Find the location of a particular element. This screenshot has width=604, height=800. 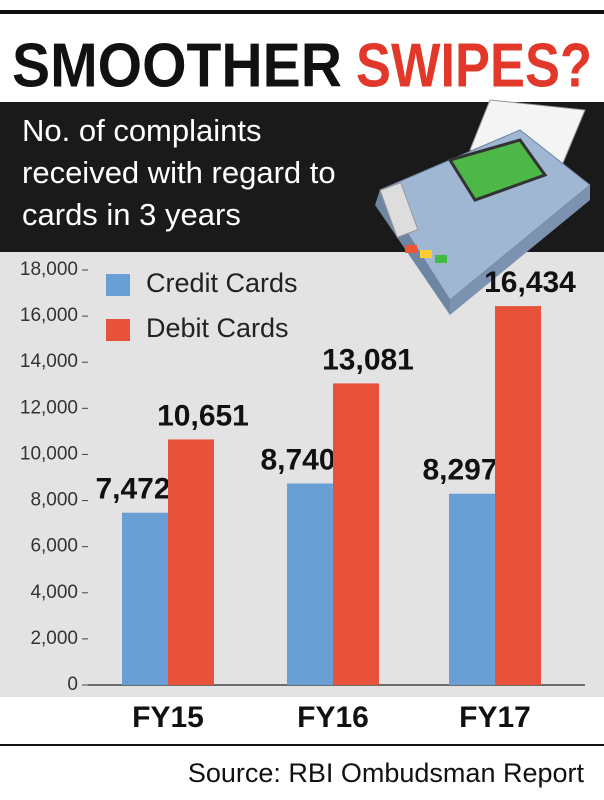

y-tick-label: 12,000 is located at coordinates (49, 407).